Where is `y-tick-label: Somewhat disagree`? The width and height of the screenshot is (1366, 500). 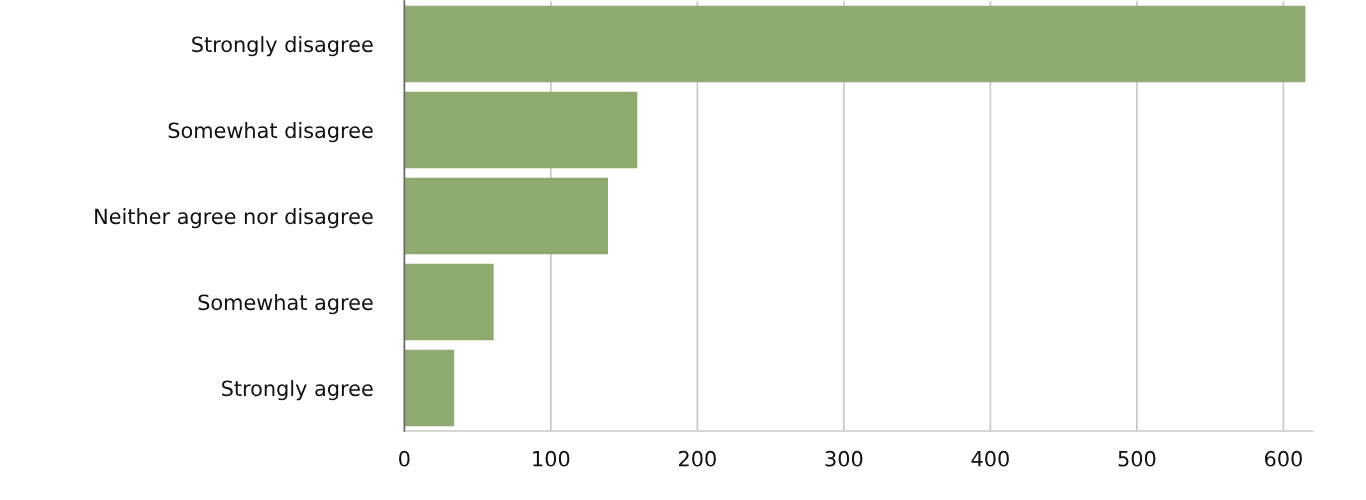
y-tick-label: Somewhat disagree is located at coordinates (270, 132).